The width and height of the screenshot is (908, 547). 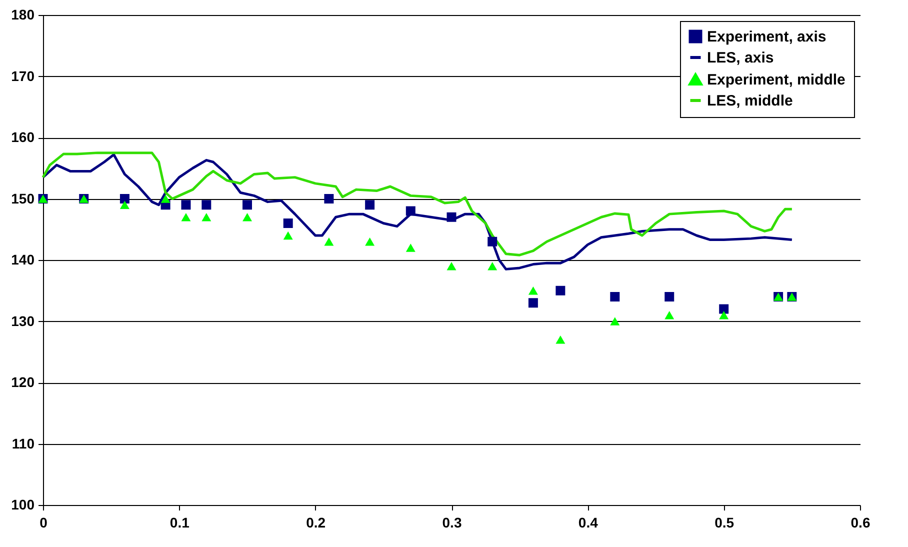 What do you see at coordinates (23, 504) in the screenshot?
I see `y-tick-label: 100` at bounding box center [23, 504].